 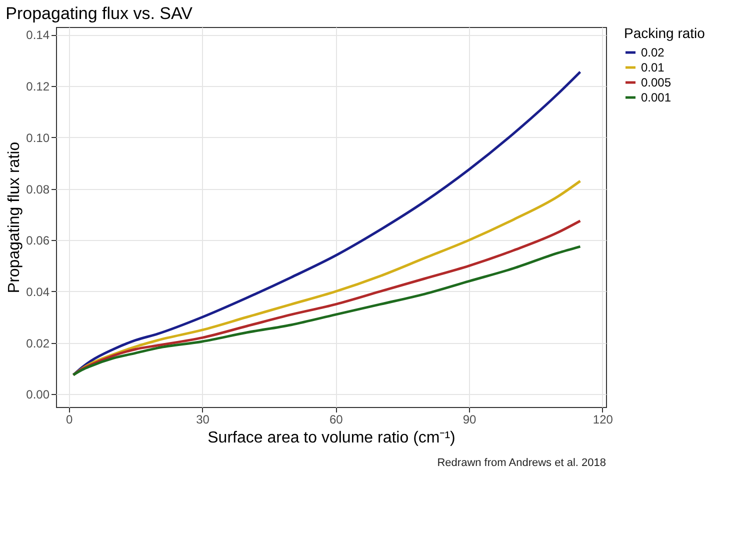 What do you see at coordinates (332, 438) in the screenshot?
I see `x-axis-title: Surface area to volume ratio (cm⁻¹)` at bounding box center [332, 438].